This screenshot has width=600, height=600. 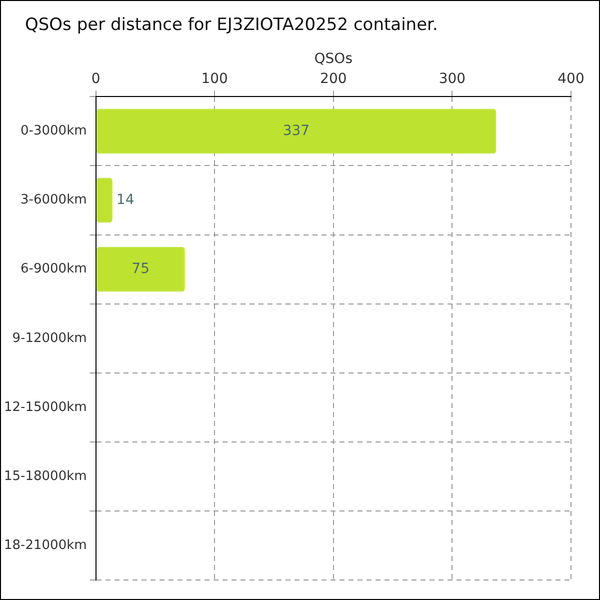 What do you see at coordinates (53, 269) in the screenshot?
I see `y-tick-label: 6-9000km` at bounding box center [53, 269].